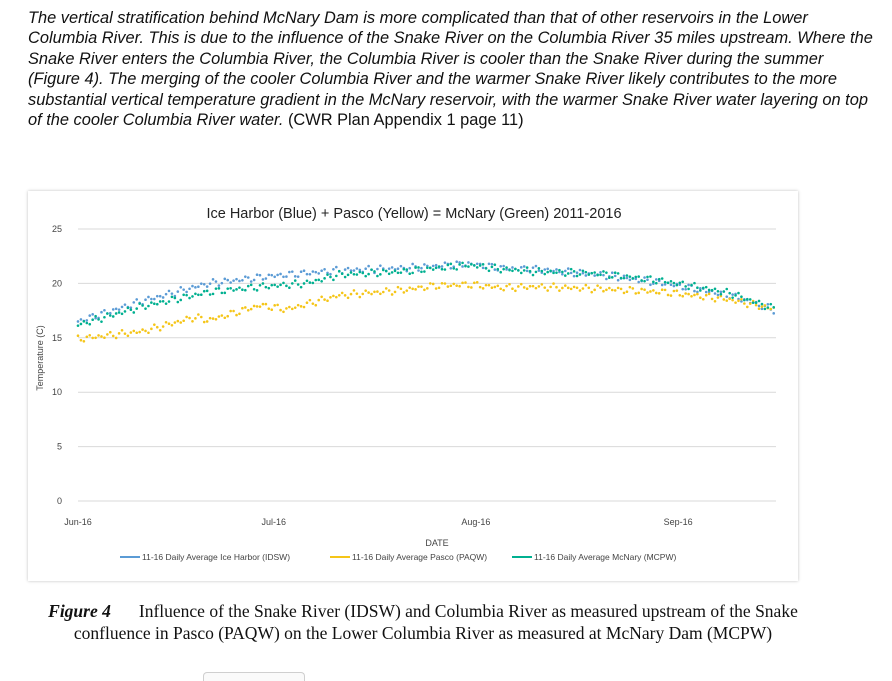 Image resolution: width=892 pixels, height=681 pixels. Describe the element at coordinates (59, 447) in the screenshot. I see `y-tick-label: 5` at that location.